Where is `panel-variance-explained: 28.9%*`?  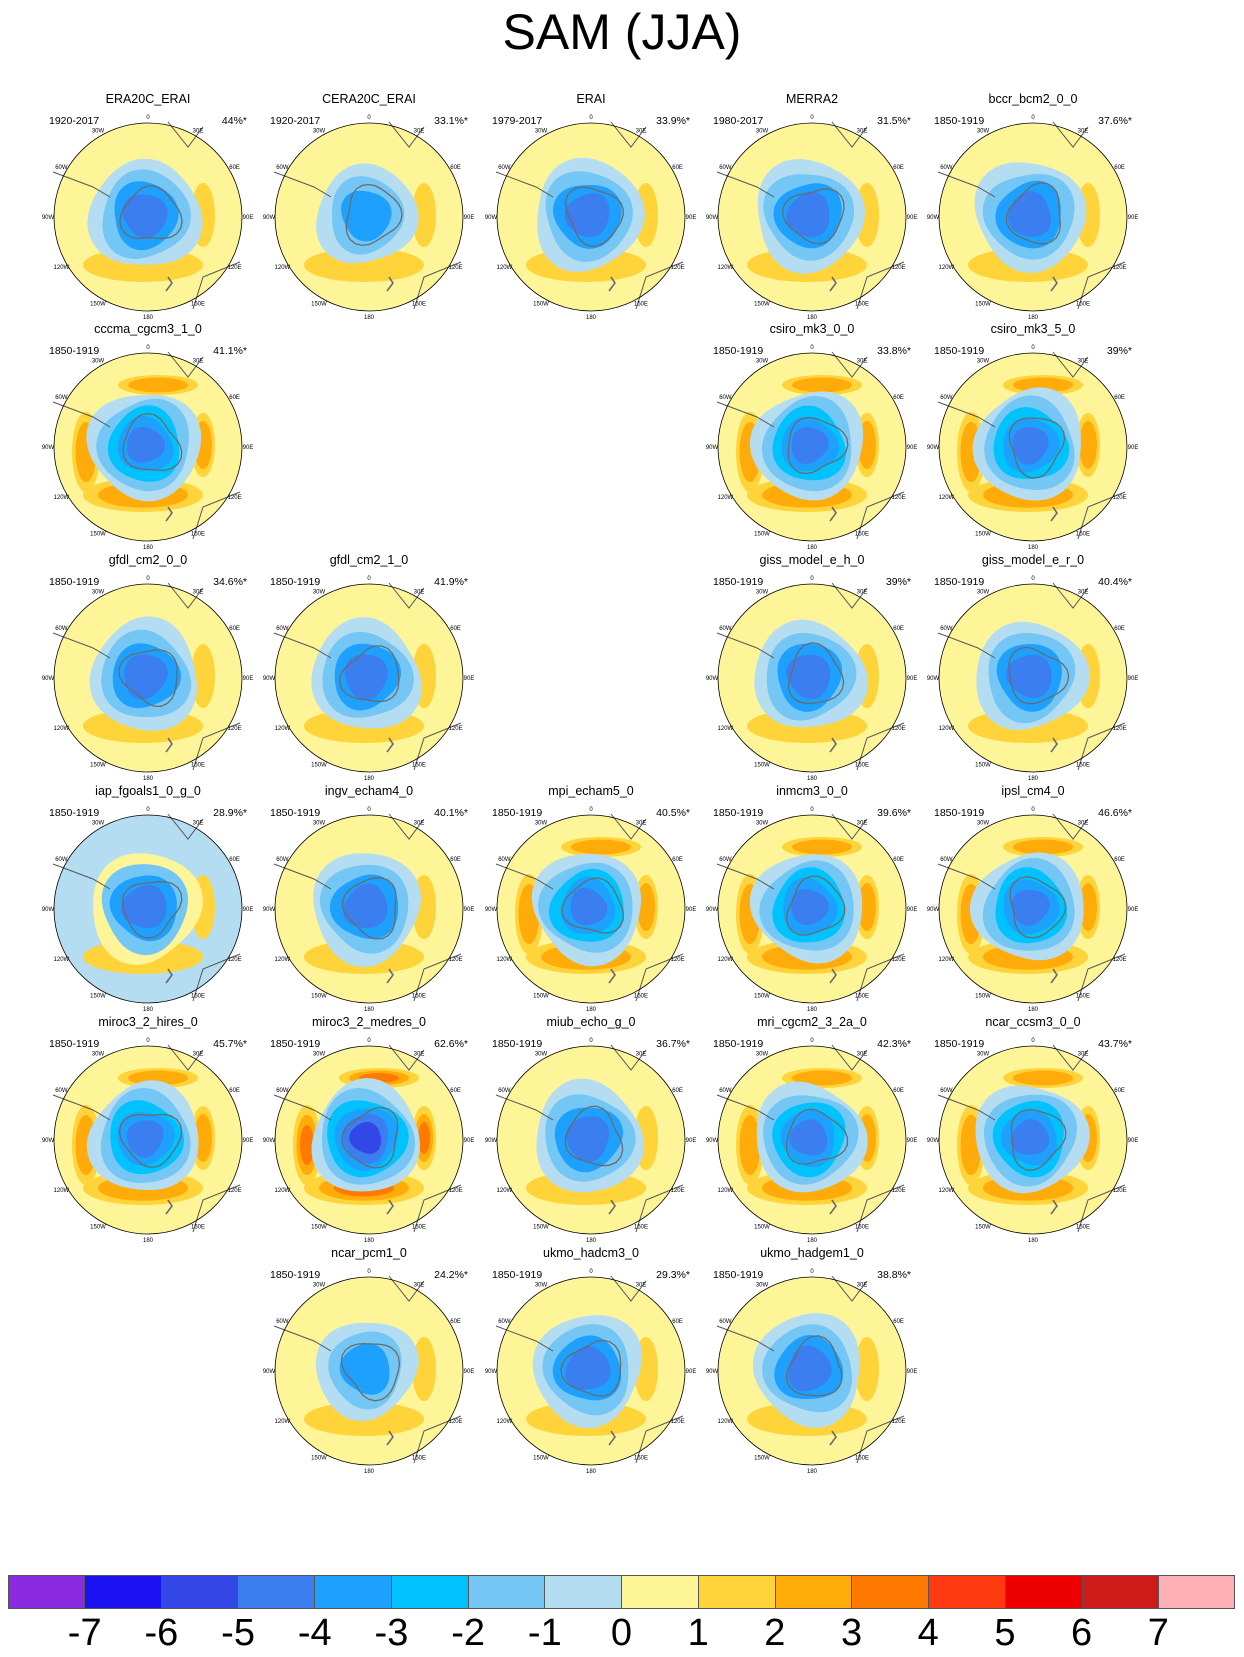 panel-variance-explained: 28.9%* is located at coordinates (230, 813).